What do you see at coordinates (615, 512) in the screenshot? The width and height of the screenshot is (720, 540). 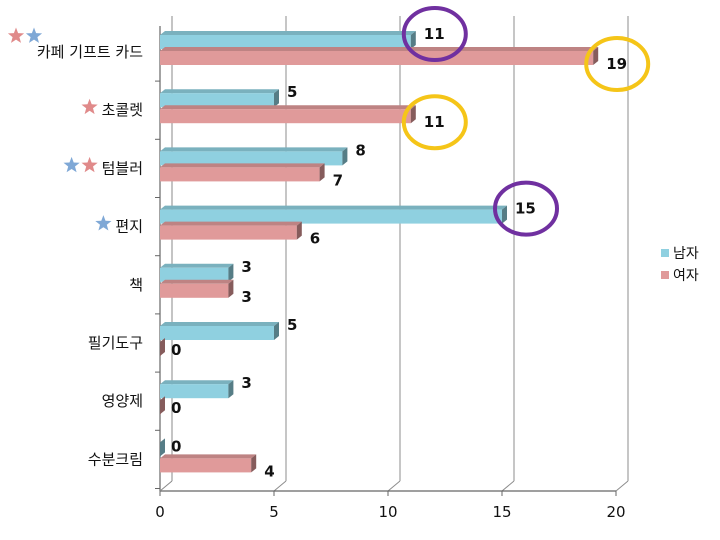 I see `x-tick-label: 20` at bounding box center [615, 512].